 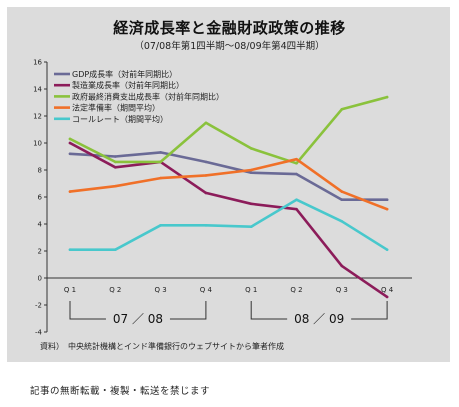 What do you see at coordinates (116, 108) in the screenshot?
I see `legend-label-4: 法定準備率（期間平均）` at bounding box center [116, 108].